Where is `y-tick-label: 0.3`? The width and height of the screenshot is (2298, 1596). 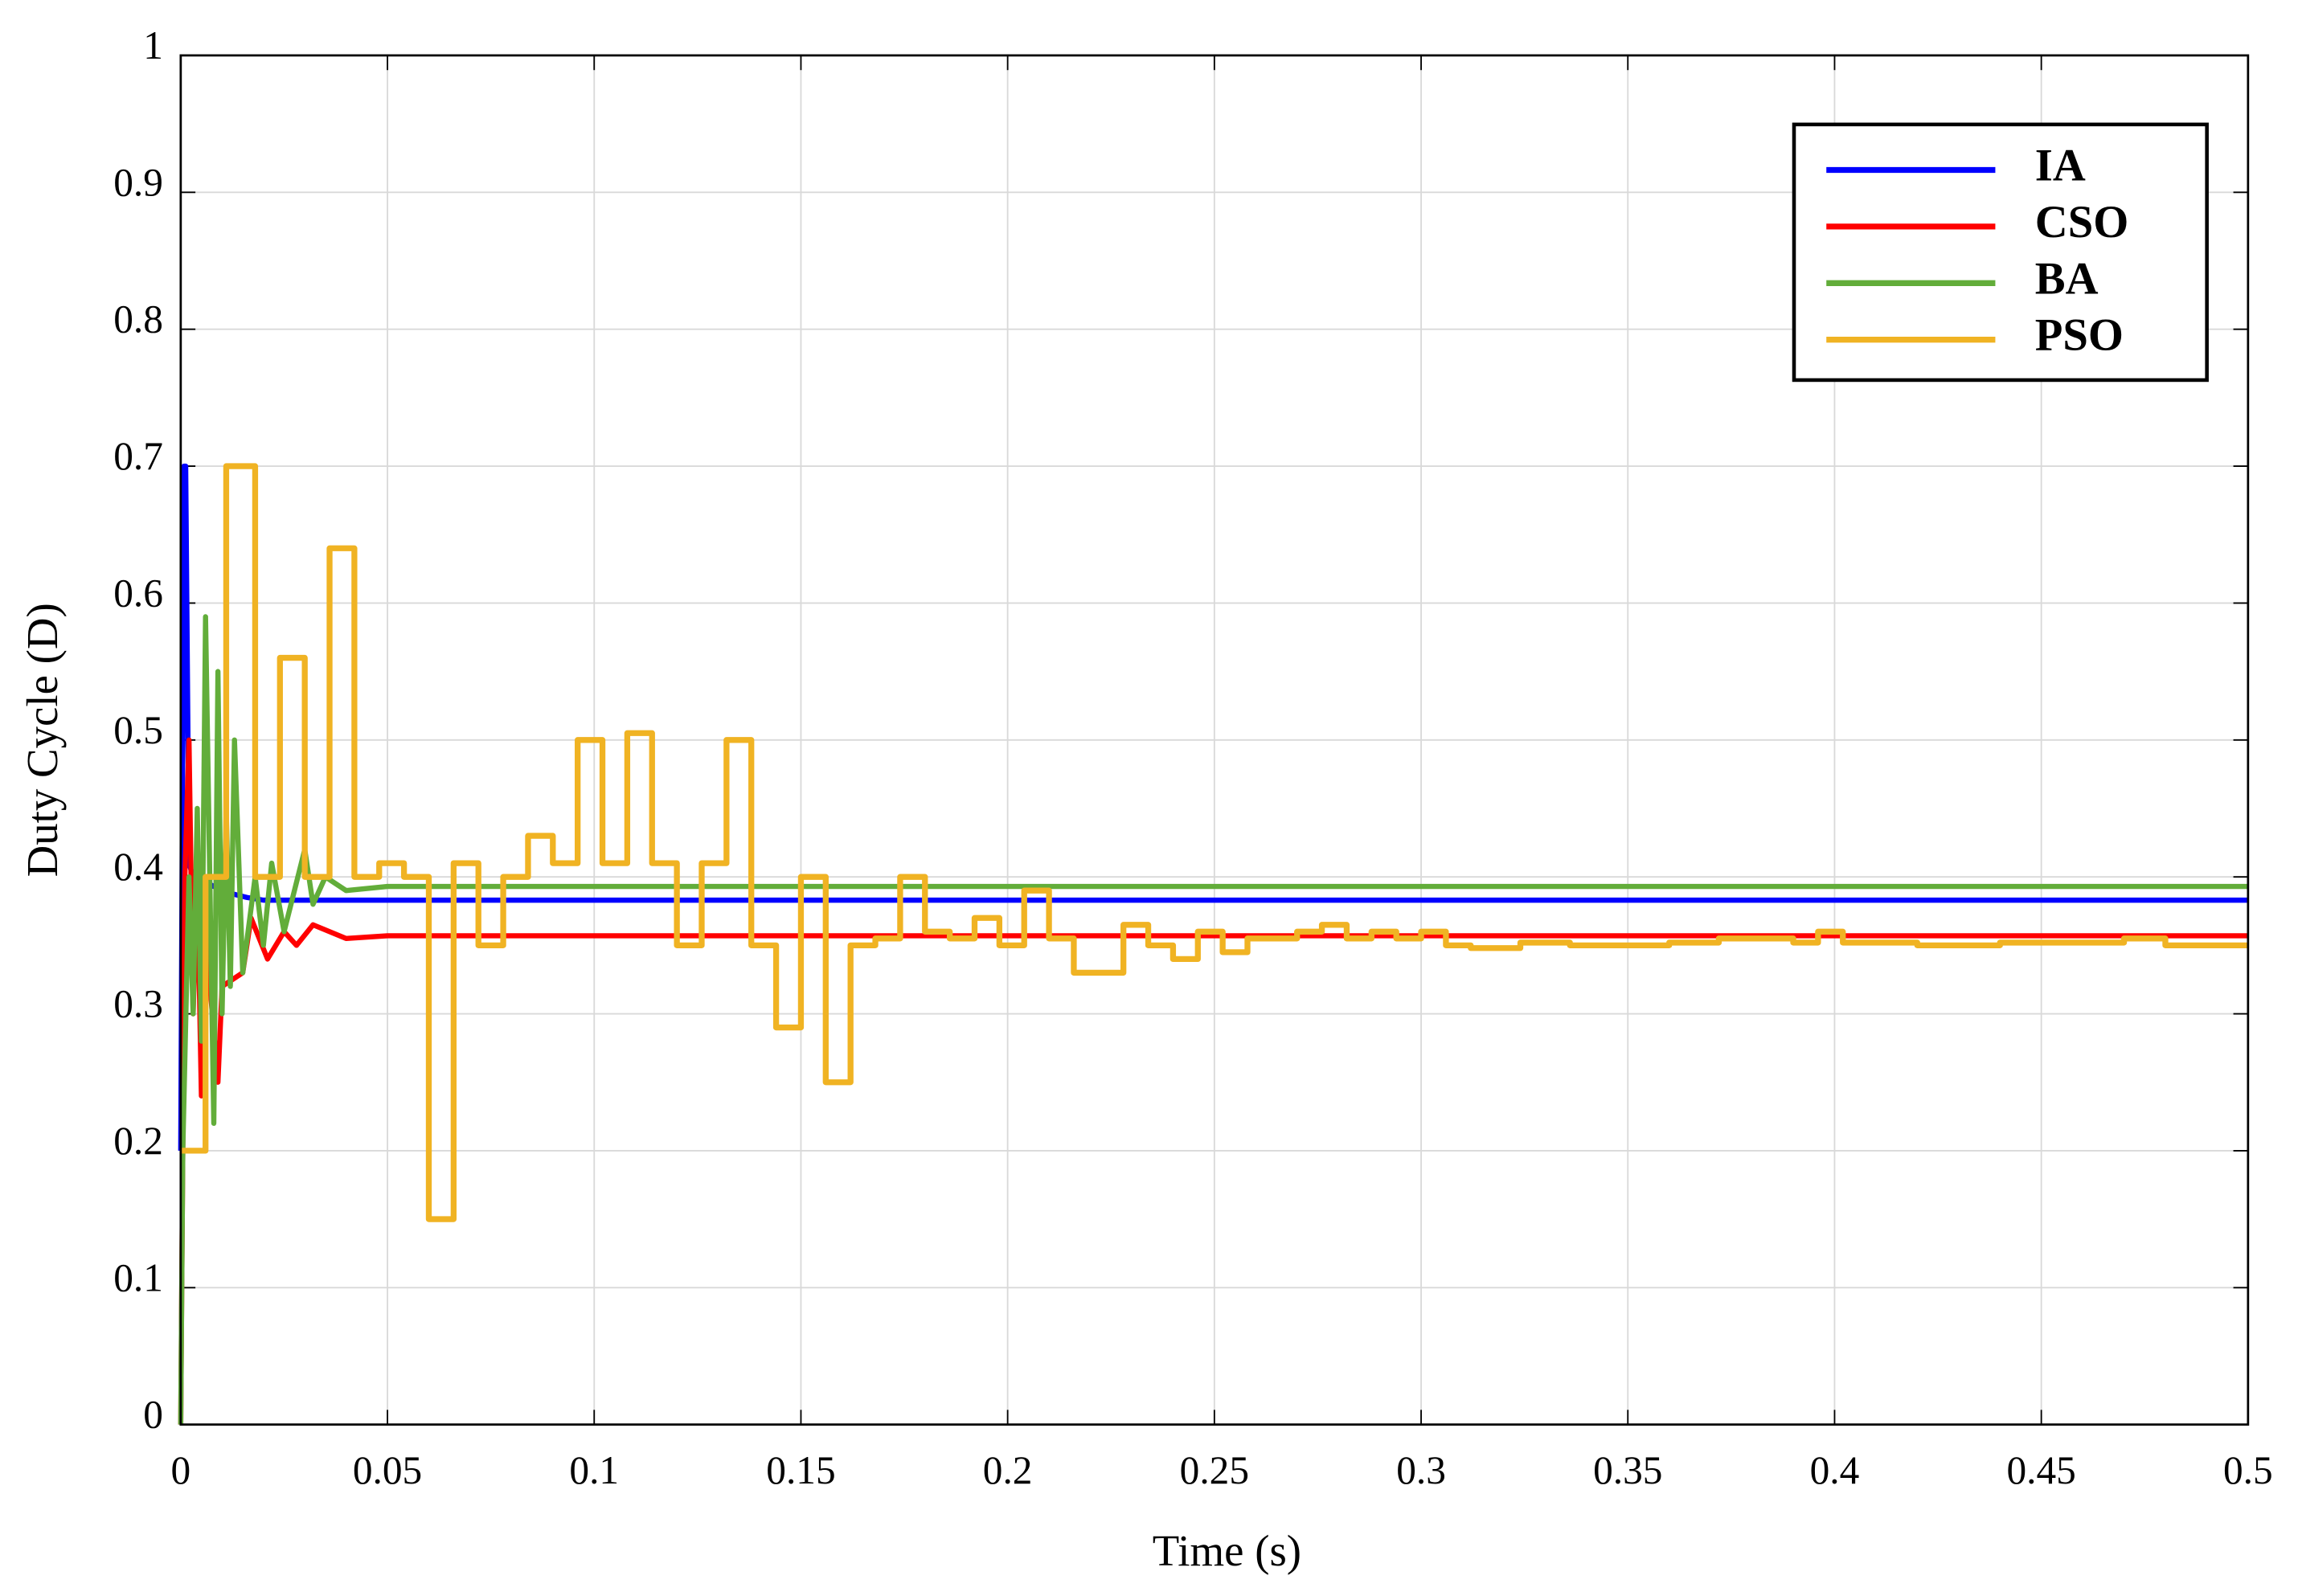 y-tick-label: 0.3 is located at coordinates (138, 1004).